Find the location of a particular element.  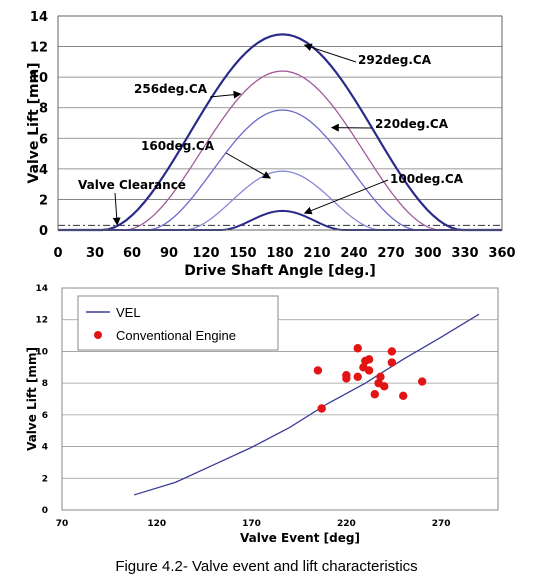

chart1-x-tick: 300 is located at coordinates (427, 253).